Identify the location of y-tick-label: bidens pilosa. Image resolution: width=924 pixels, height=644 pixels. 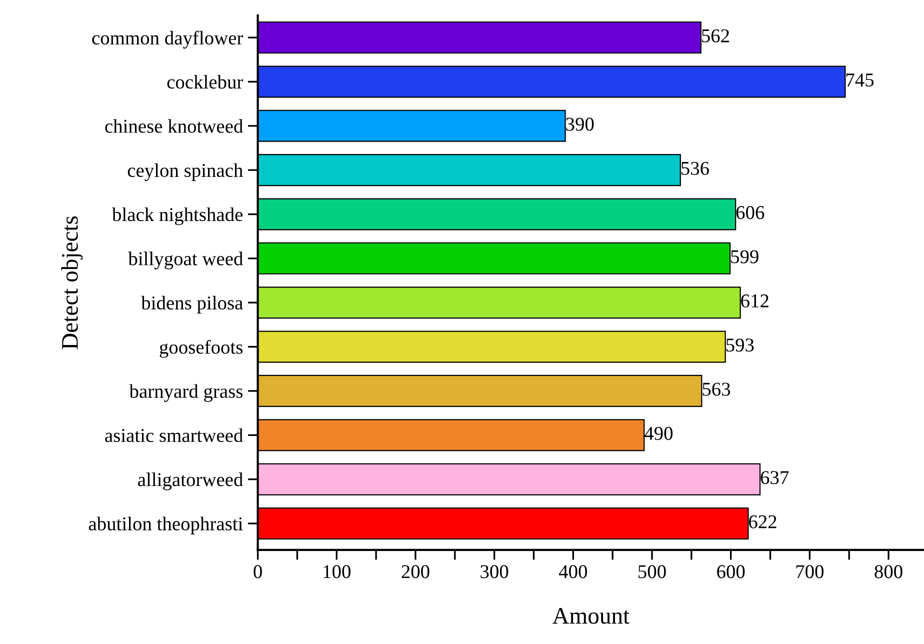
(192, 305).